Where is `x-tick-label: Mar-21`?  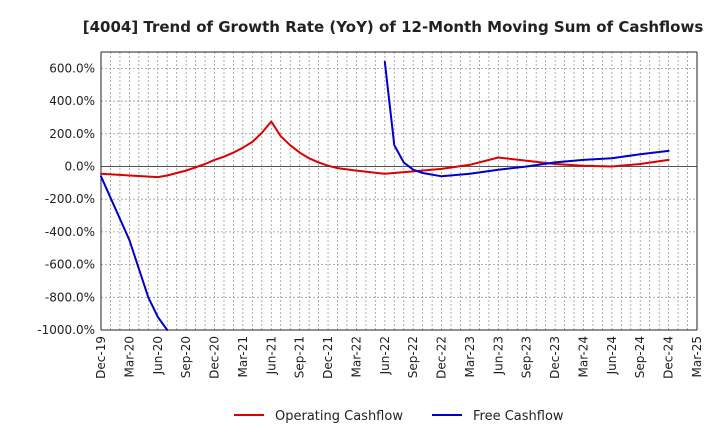 x-tick-label: Mar-21 is located at coordinates (243, 356).